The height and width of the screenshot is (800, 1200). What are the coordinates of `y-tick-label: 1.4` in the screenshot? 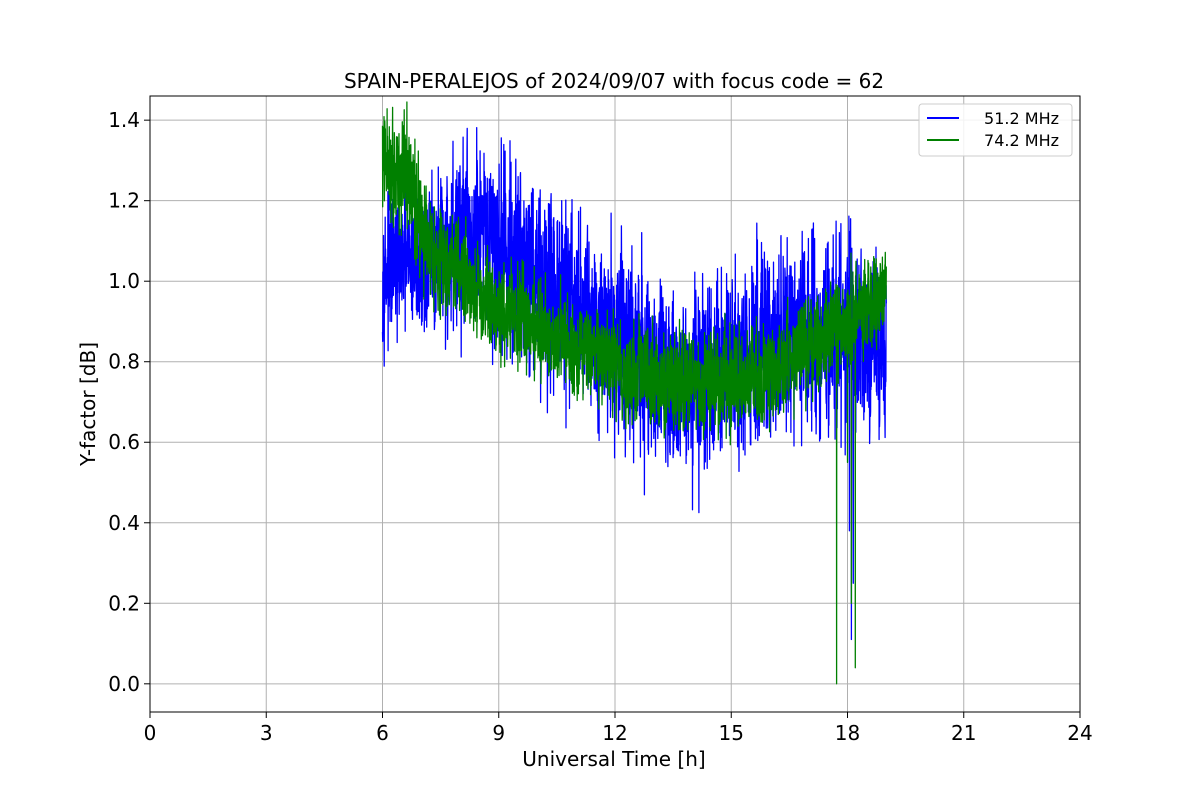 It's located at (124, 120).